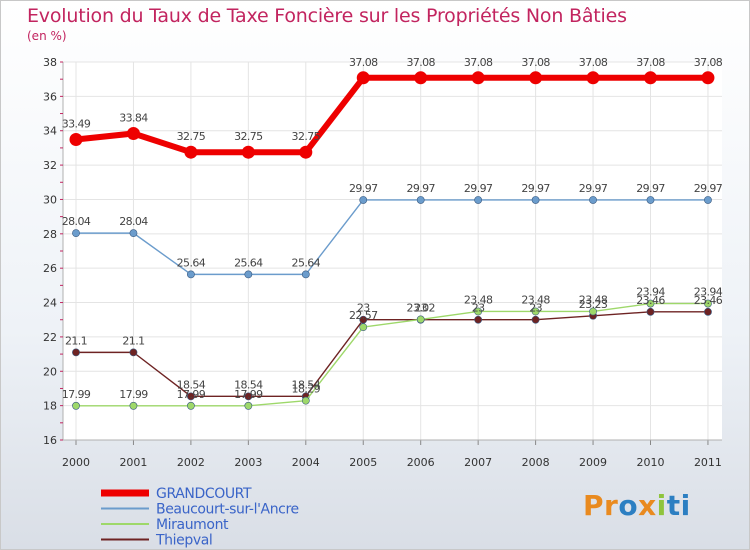 Image resolution: width=750 pixels, height=550 pixels. Describe the element at coordinates (421, 462) in the screenshot. I see `x-tick-label: 2006` at that location.